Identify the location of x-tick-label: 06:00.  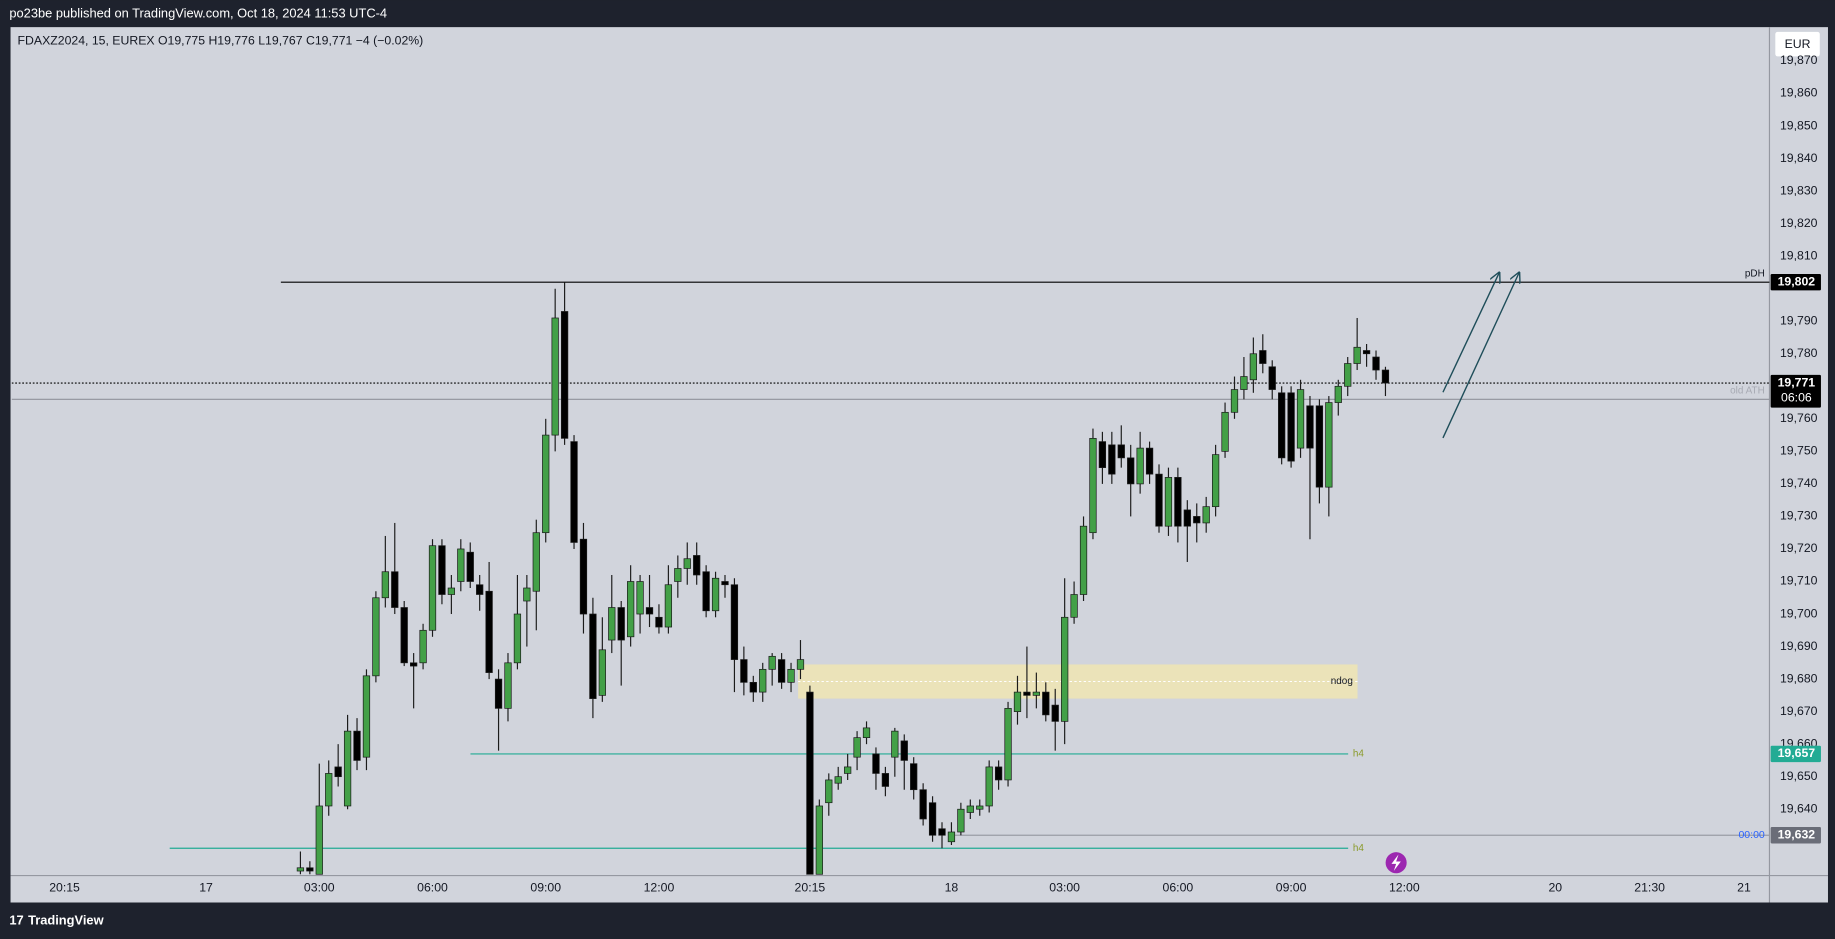
(432, 888).